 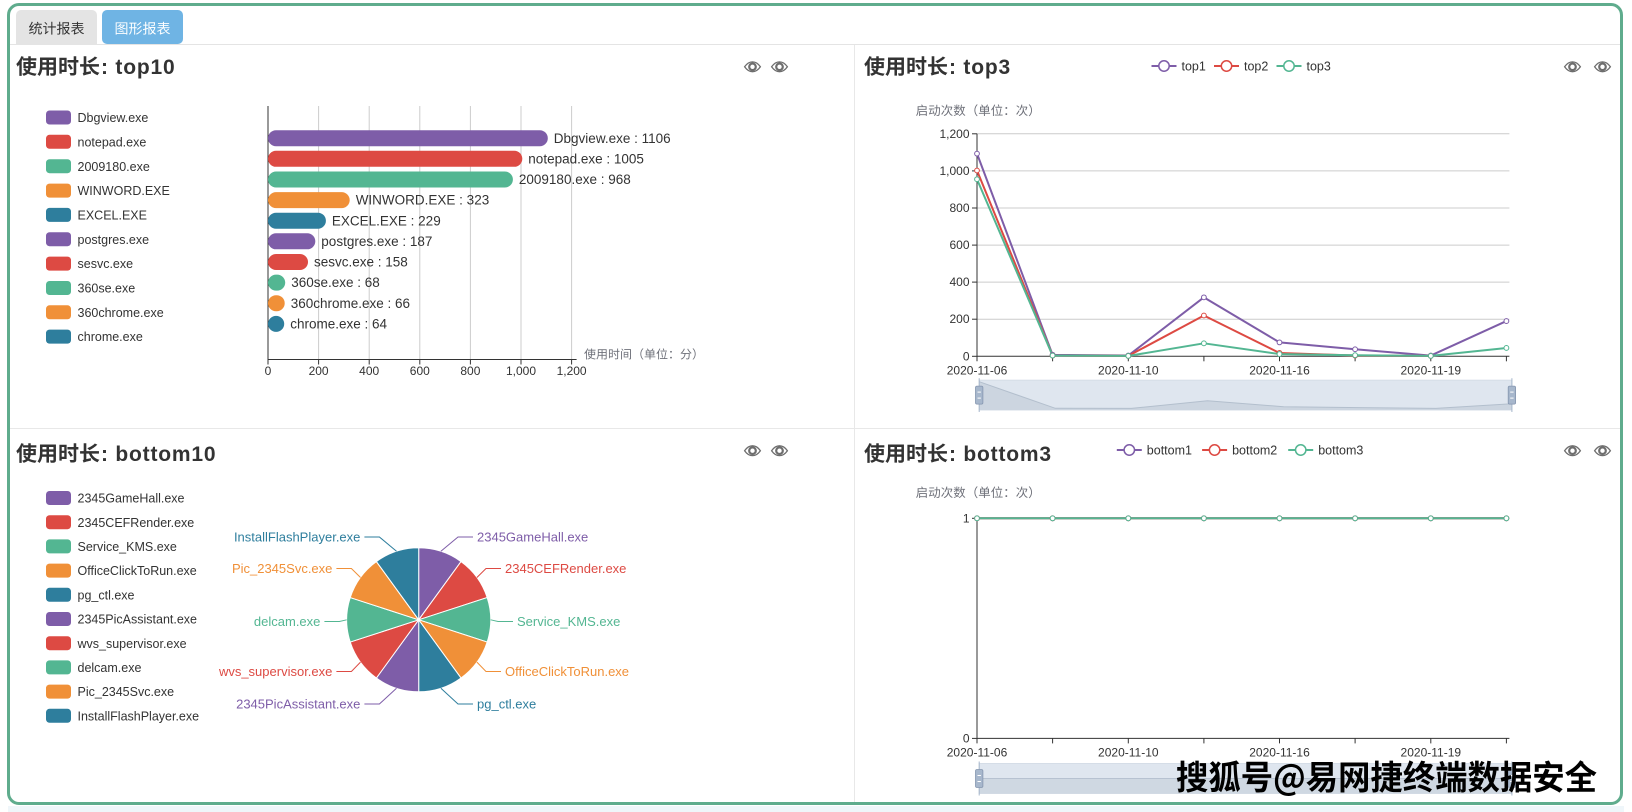 What do you see at coordinates (114, 240) in the screenshot?
I see `svg-text: postgres.exe` at bounding box center [114, 240].